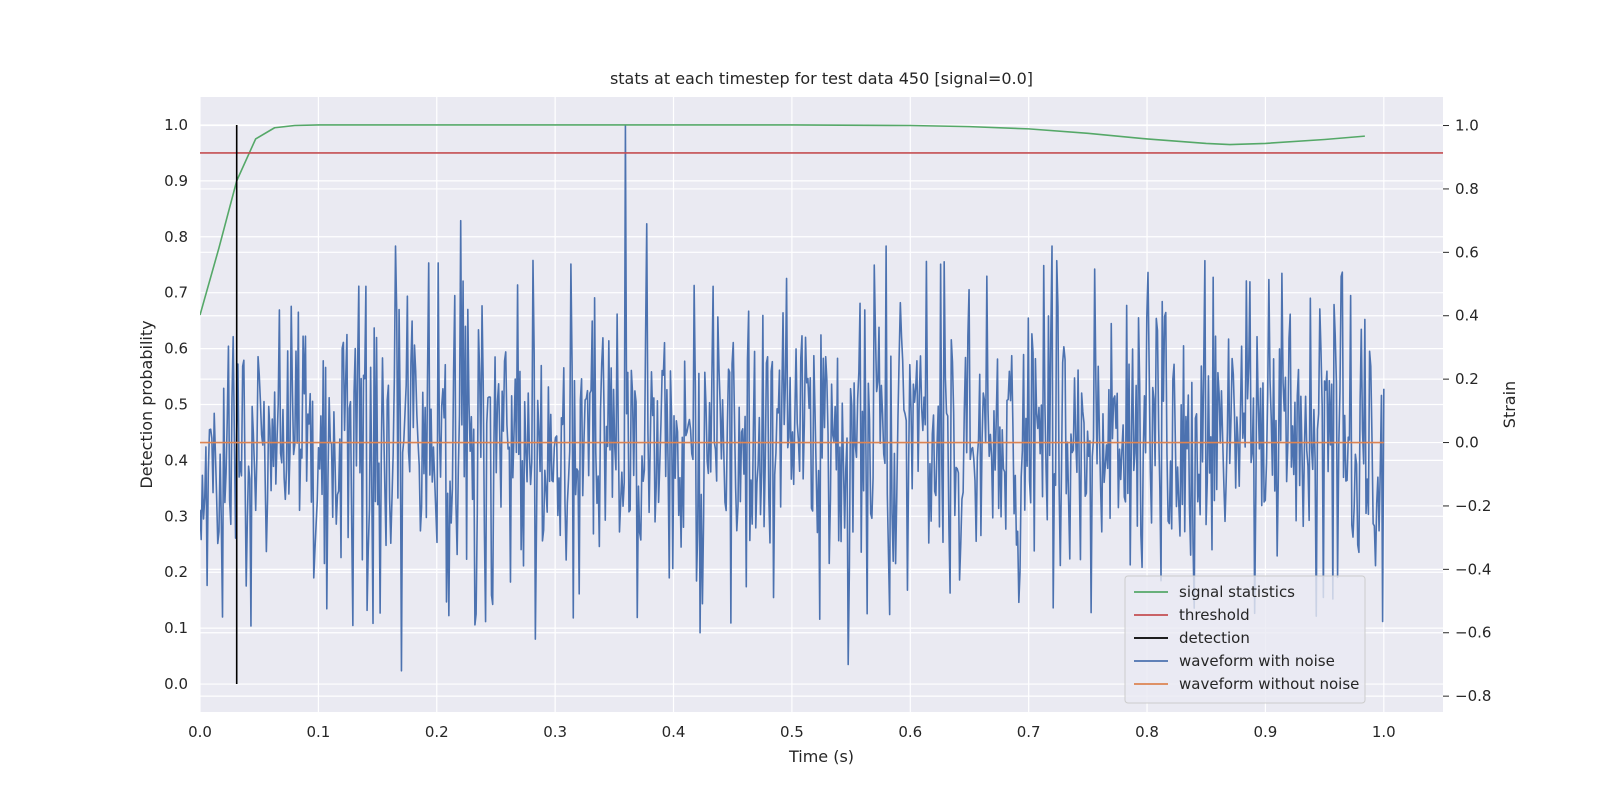 The height and width of the screenshot is (800, 1600). I want to click on y-right-tick-label: 0.8, so click(1467, 189).